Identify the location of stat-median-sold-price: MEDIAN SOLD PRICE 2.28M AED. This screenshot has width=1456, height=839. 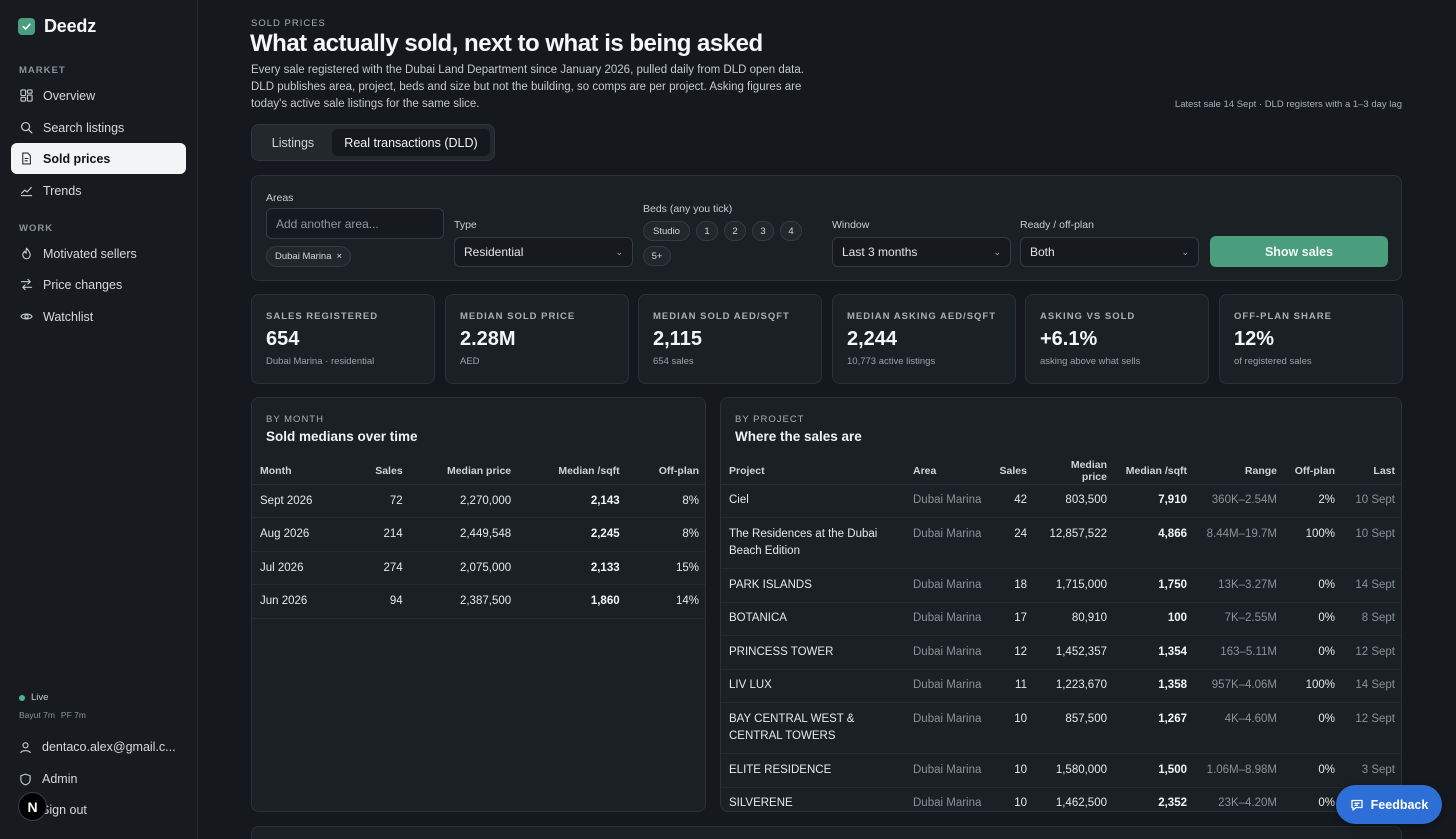
(537, 339).